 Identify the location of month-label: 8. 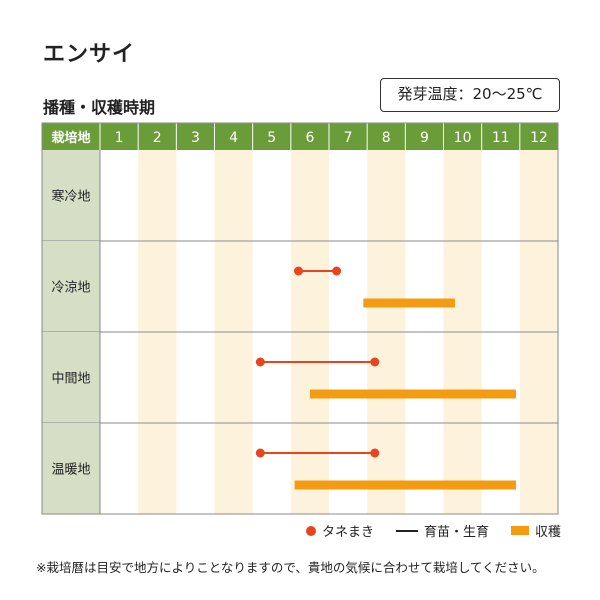
(386, 138).